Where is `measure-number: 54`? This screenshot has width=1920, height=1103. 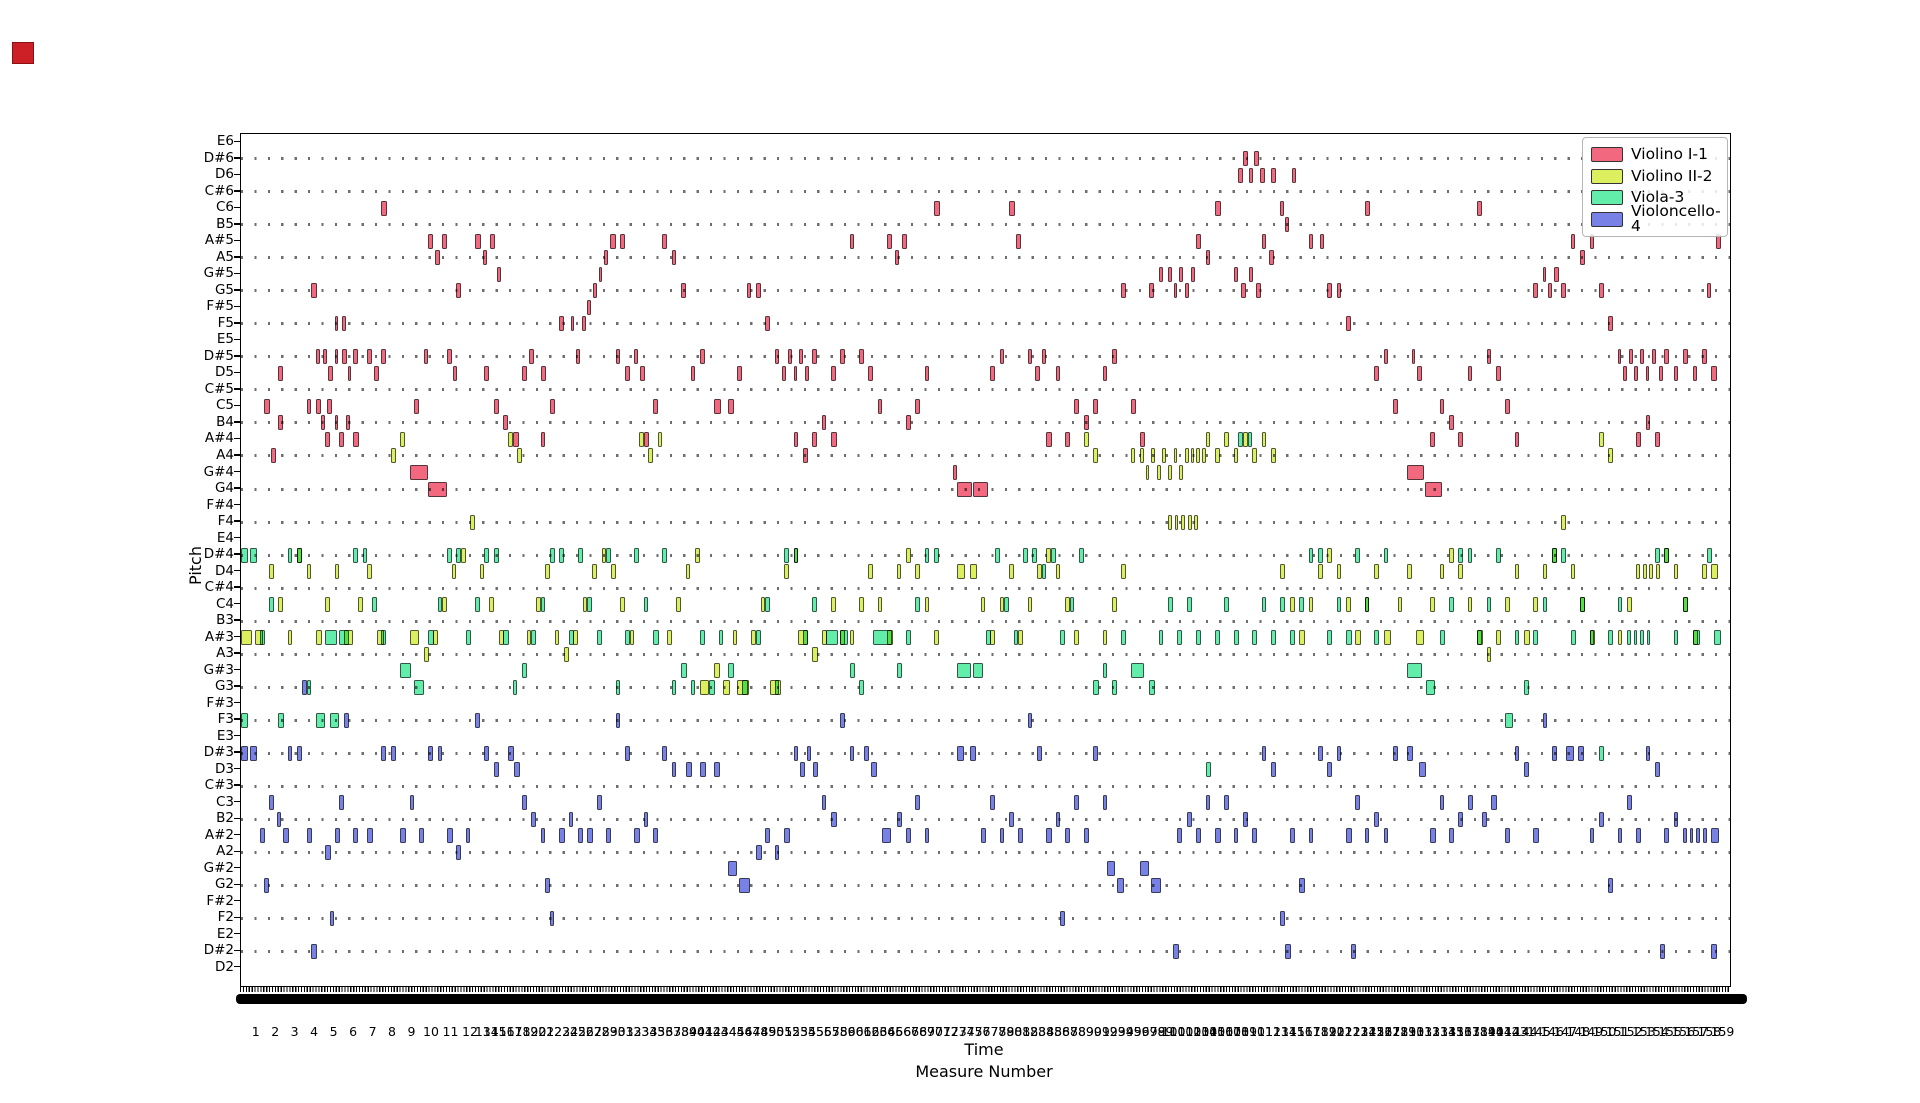
measure-number: 54 is located at coordinates (808, 1031).